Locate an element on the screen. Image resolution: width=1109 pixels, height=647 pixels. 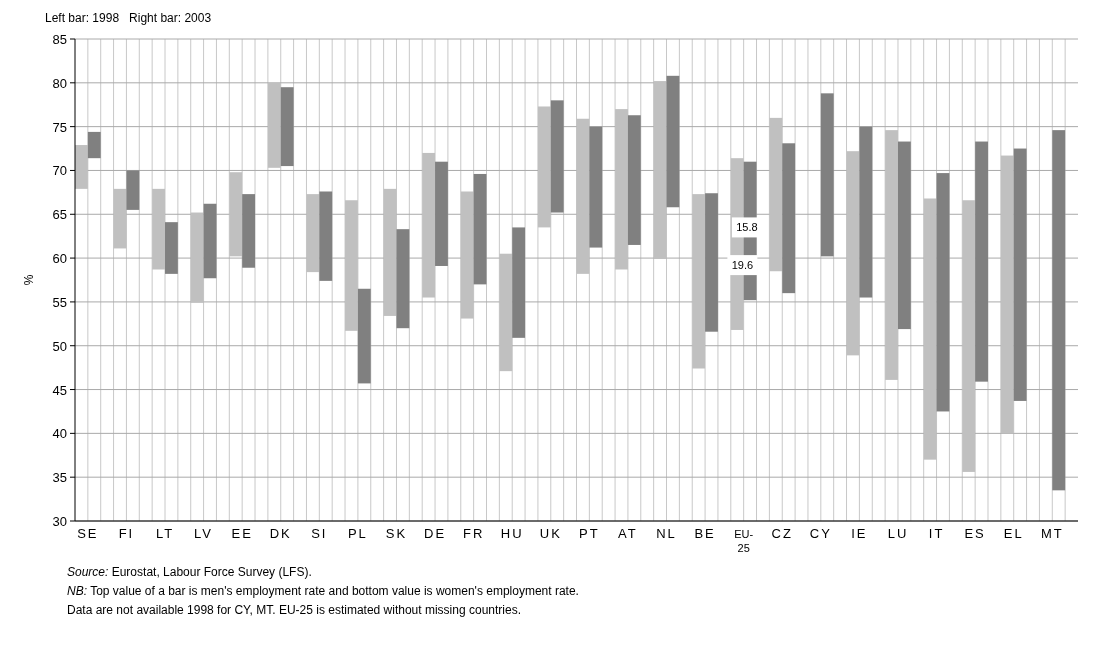
x-tick-label: ES is located at coordinates (975, 533).